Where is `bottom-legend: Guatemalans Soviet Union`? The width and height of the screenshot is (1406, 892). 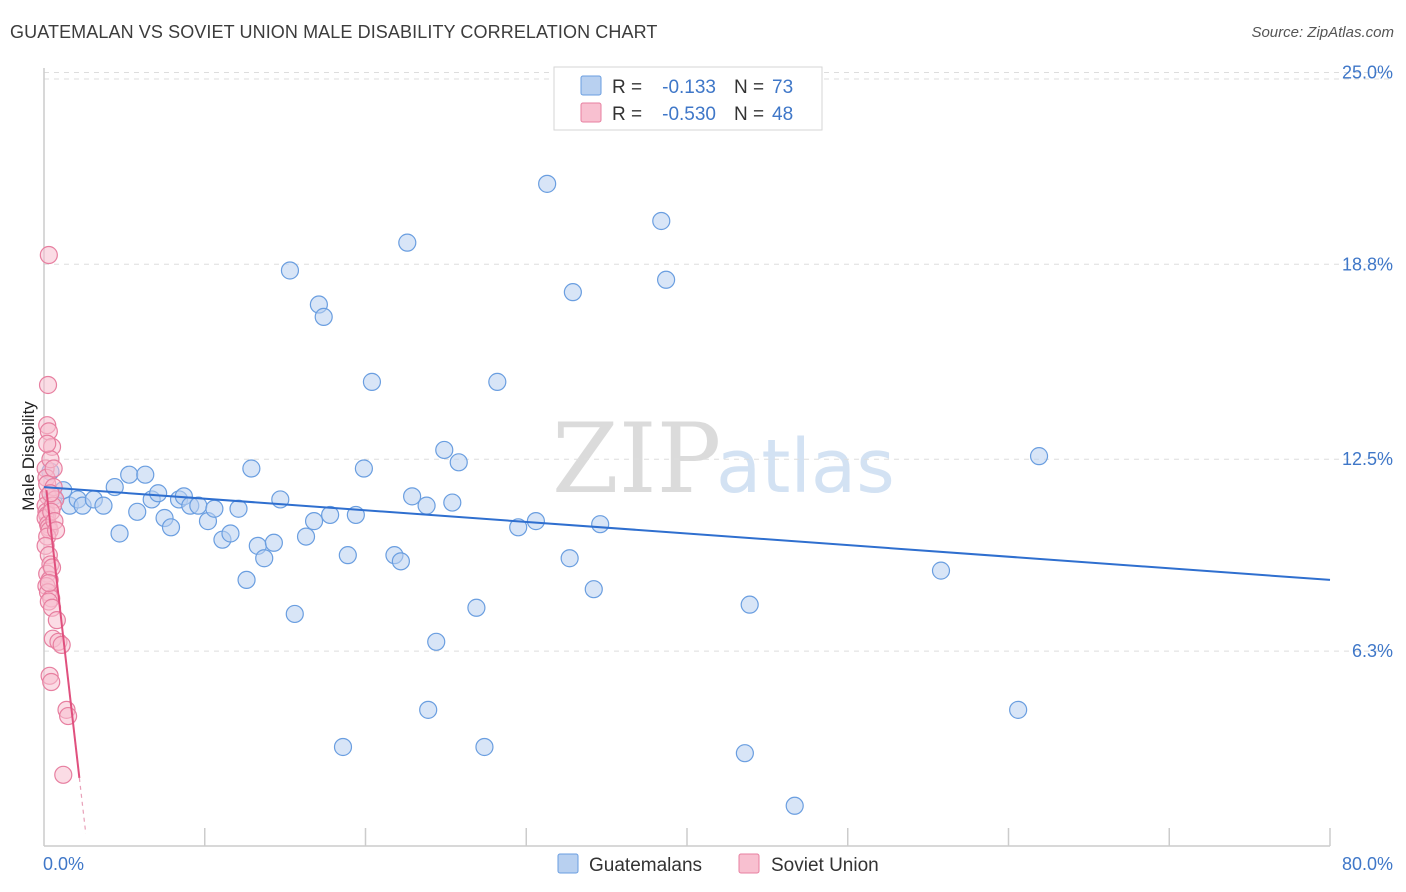
bottom-legend: Guatemalans Soviet Union is located at coordinates (718, 864).